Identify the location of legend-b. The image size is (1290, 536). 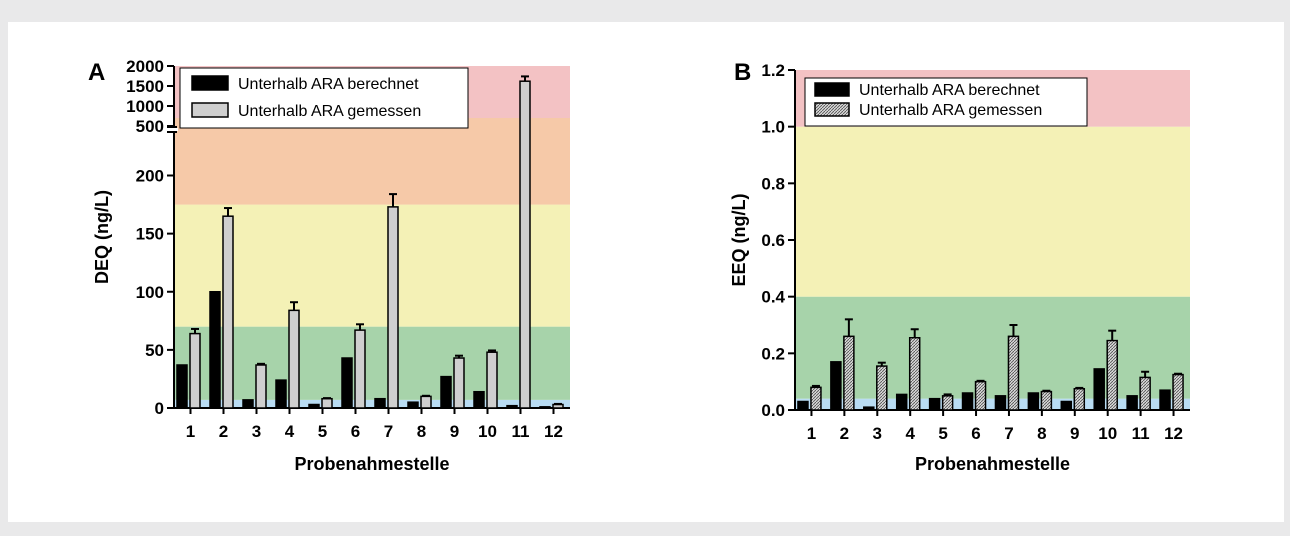
(946, 102).